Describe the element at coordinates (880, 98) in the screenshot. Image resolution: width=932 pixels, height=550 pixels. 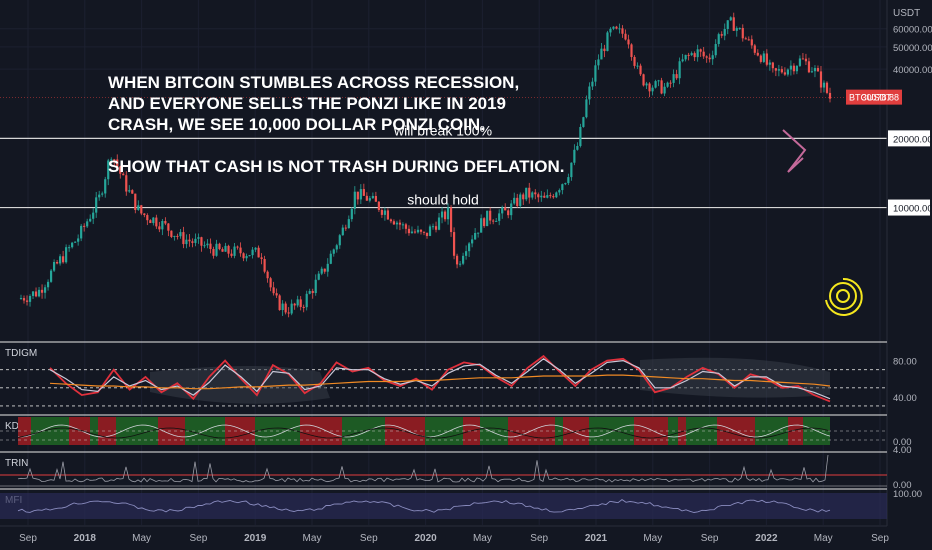
I see `last-price-label: 30078.88` at that location.